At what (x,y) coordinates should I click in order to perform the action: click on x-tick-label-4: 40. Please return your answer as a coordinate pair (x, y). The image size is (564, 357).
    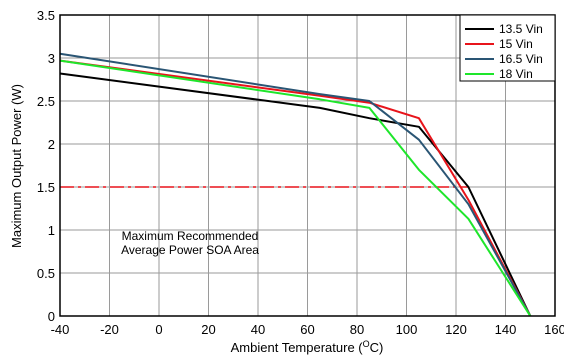
    Looking at the image, I should click on (258, 329).